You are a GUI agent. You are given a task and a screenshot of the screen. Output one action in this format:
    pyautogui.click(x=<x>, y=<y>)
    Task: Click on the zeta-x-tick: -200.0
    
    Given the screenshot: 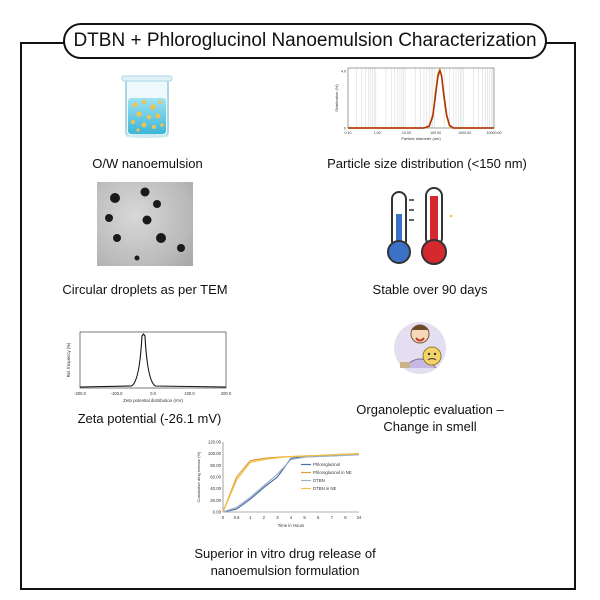 What is the action you would take?
    pyautogui.click(x=80, y=393)
    